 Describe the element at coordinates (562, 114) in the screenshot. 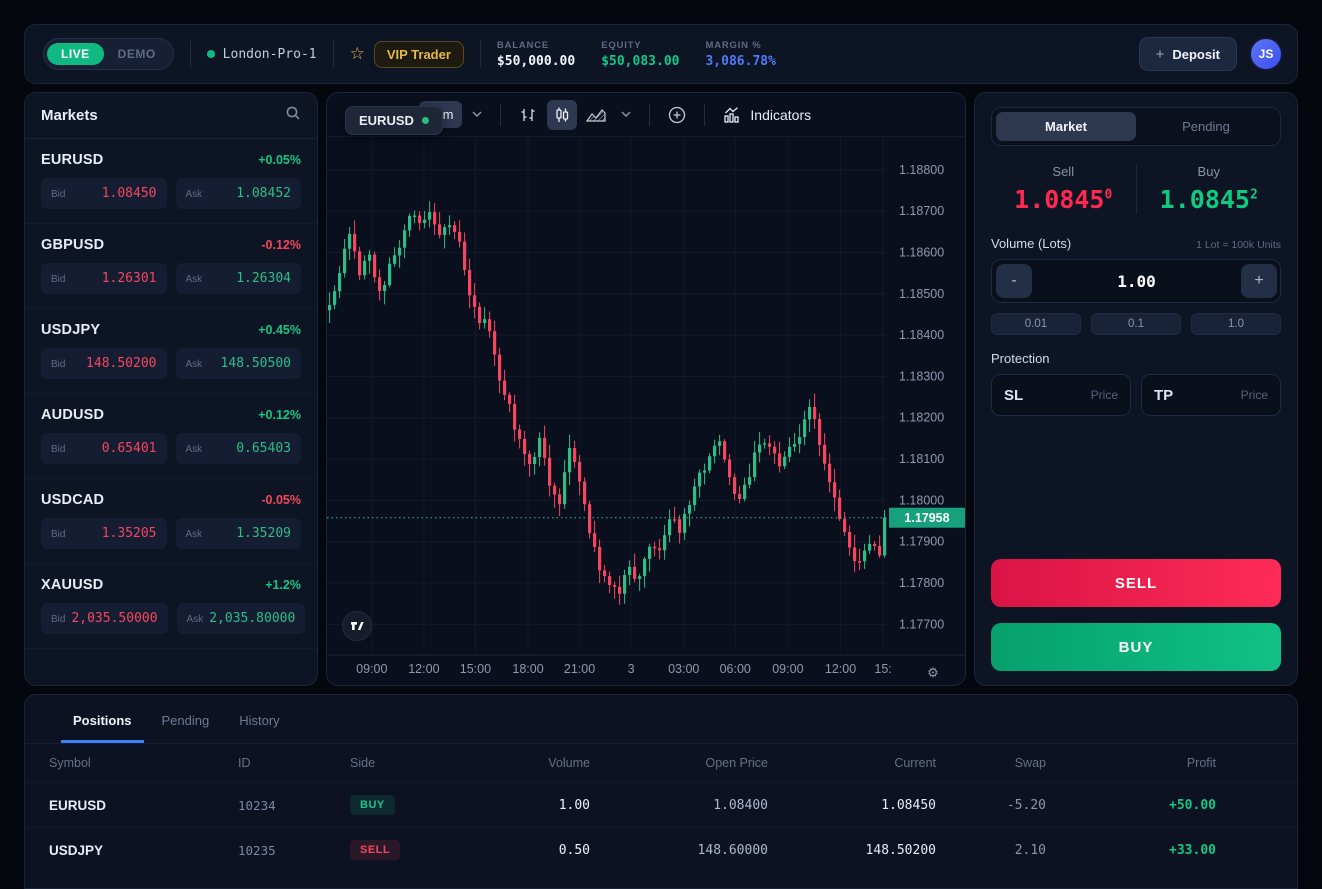

I see `candlestick-chart-type-icon` at that location.